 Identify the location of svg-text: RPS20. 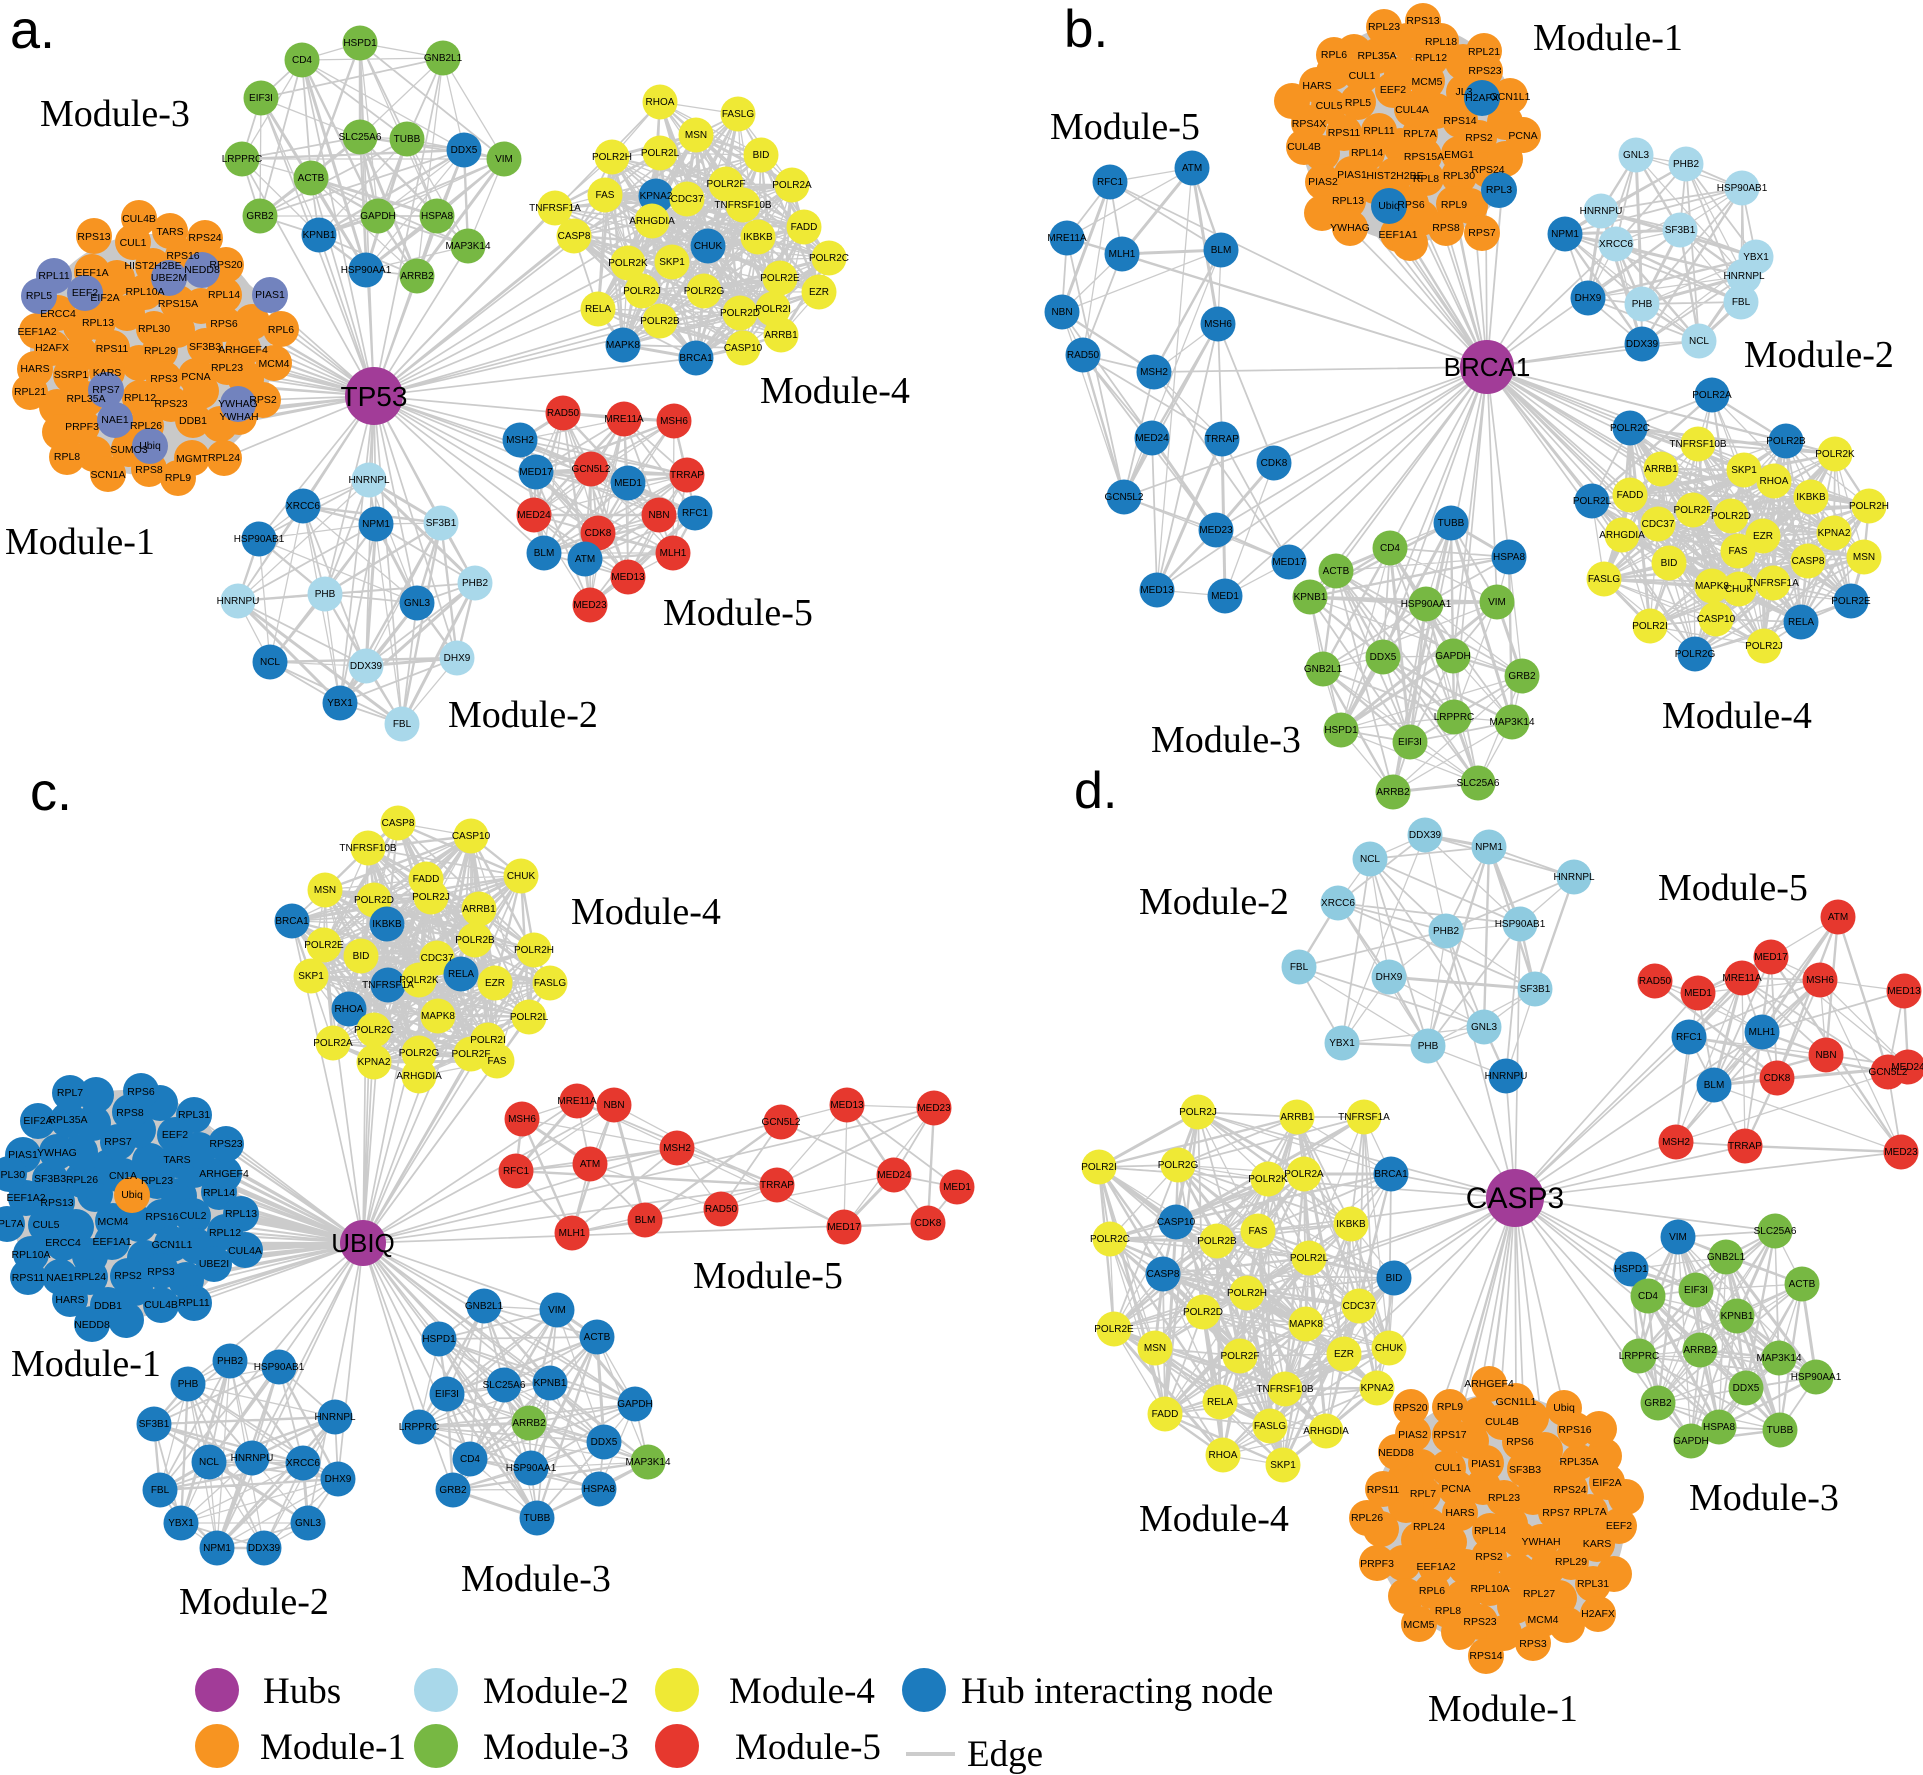
(1410, 1408).